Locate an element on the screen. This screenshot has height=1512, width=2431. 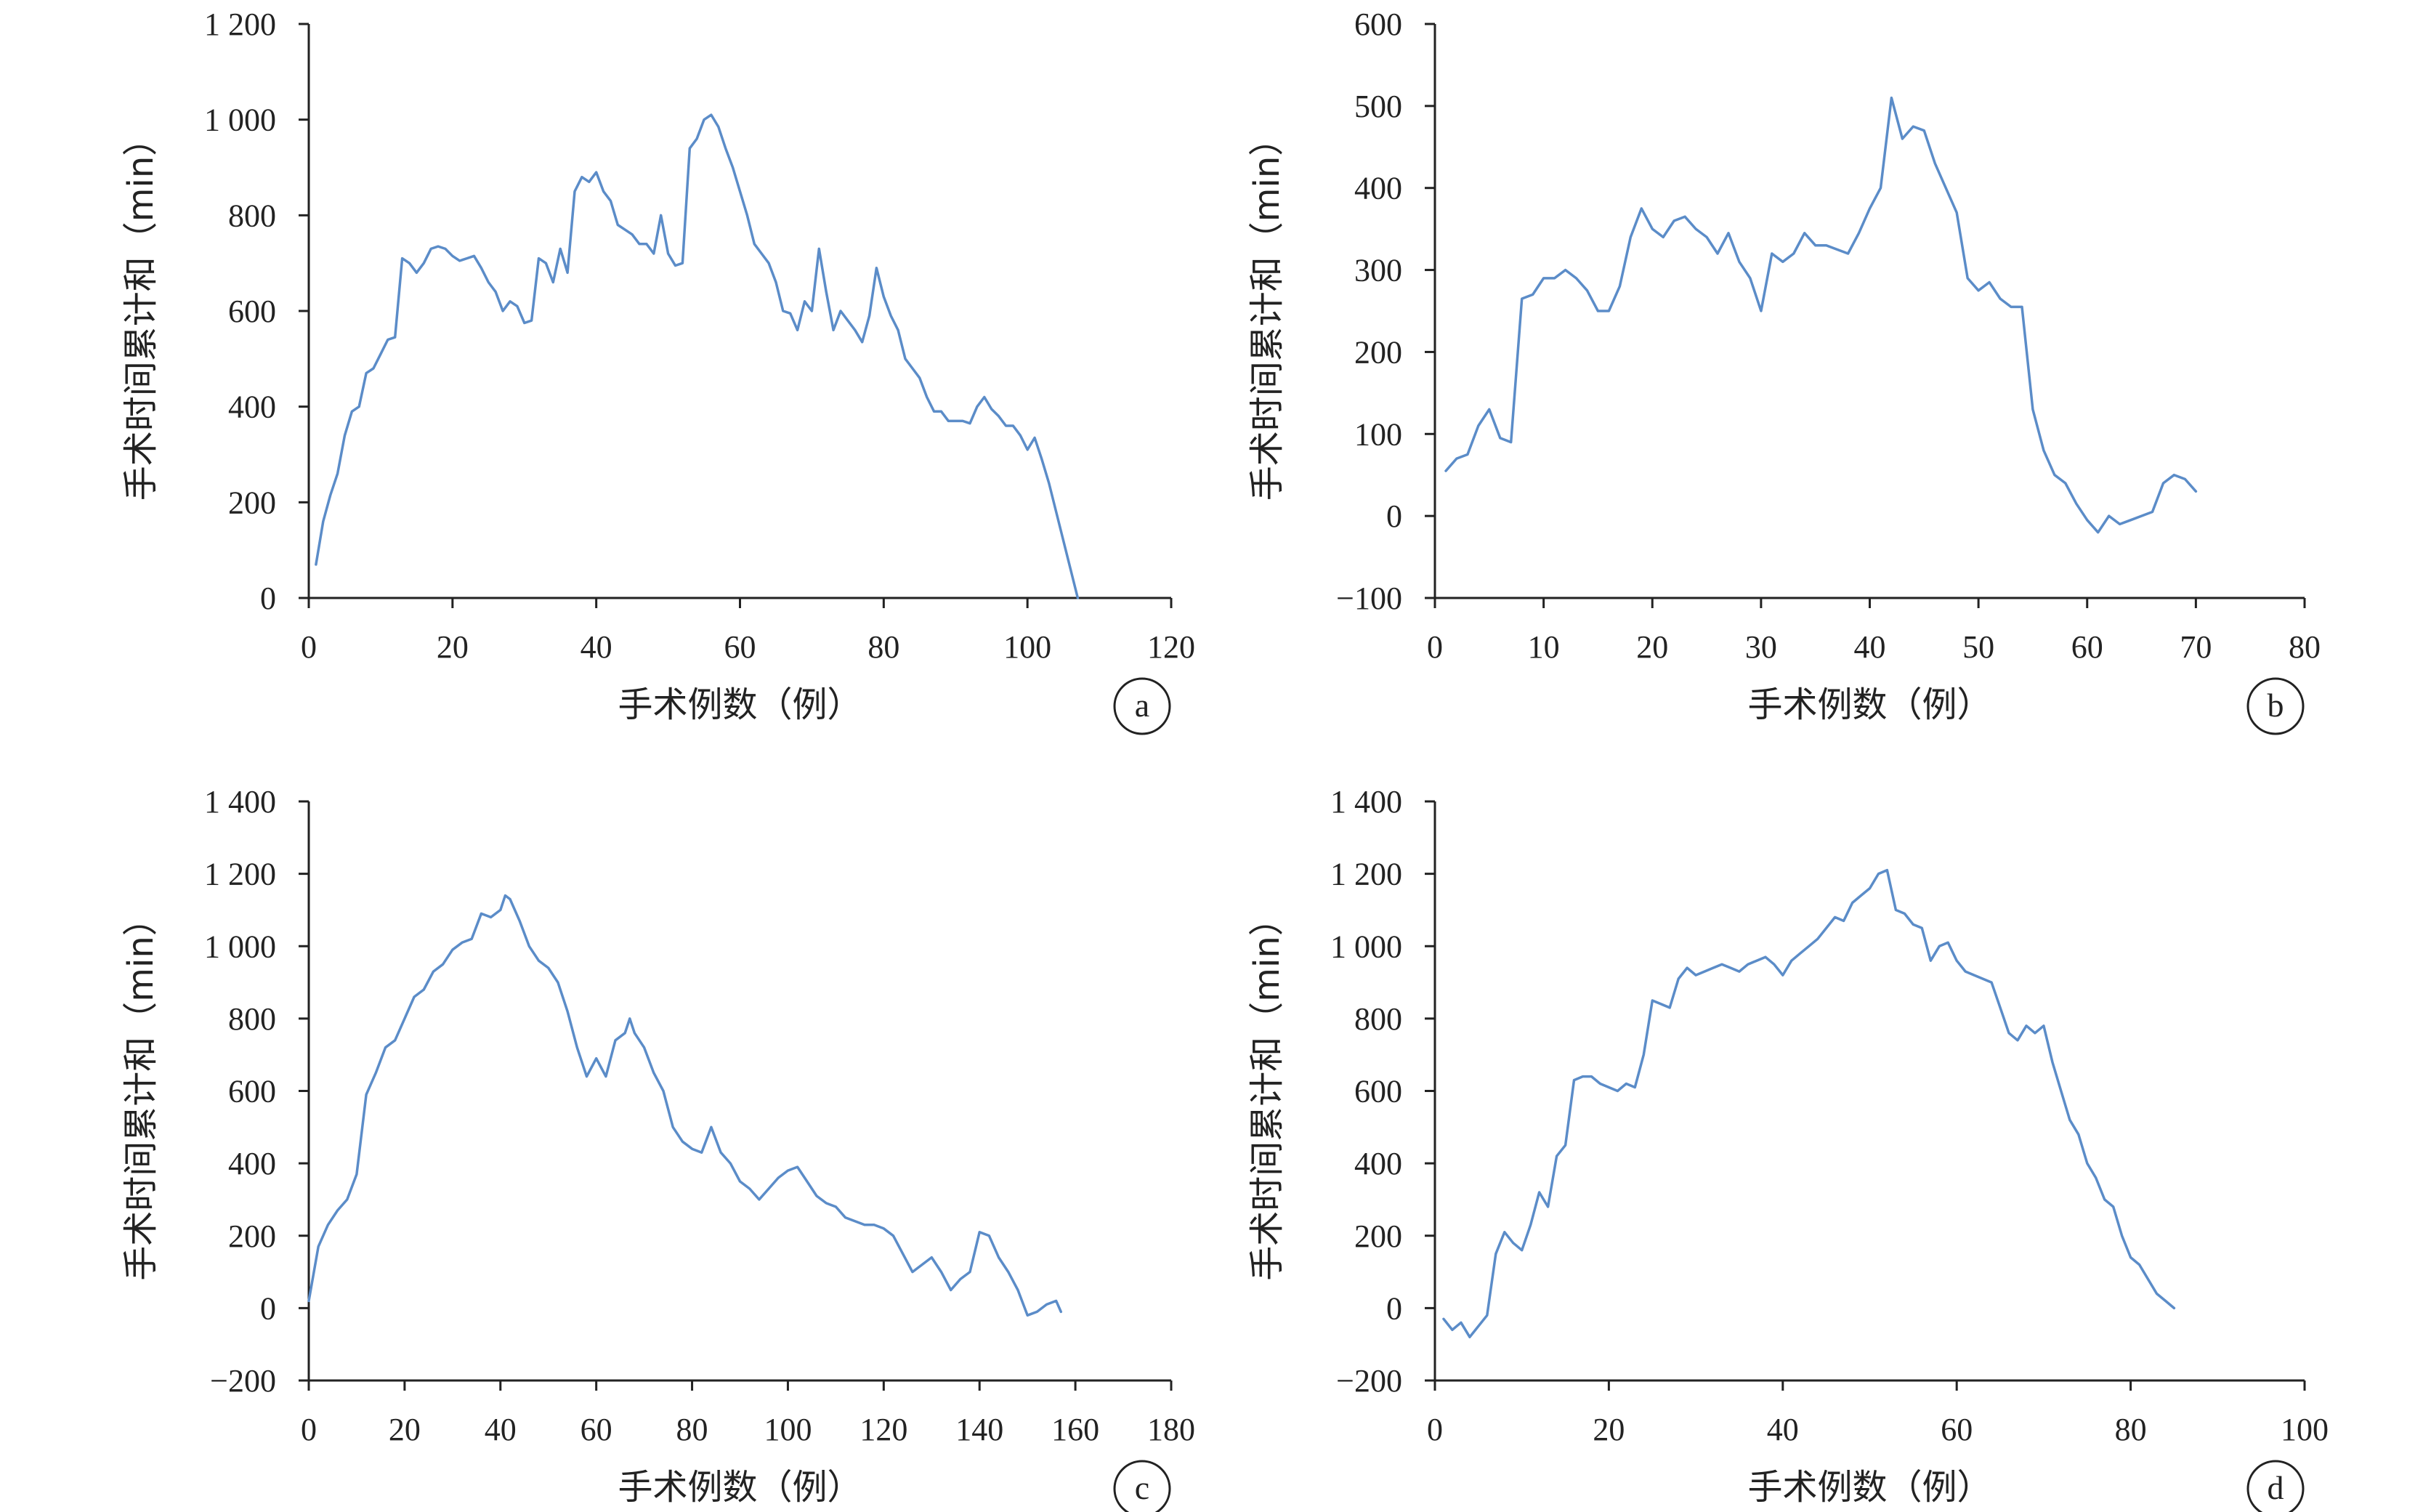
panel-label: b is located at coordinates (2276, 706).